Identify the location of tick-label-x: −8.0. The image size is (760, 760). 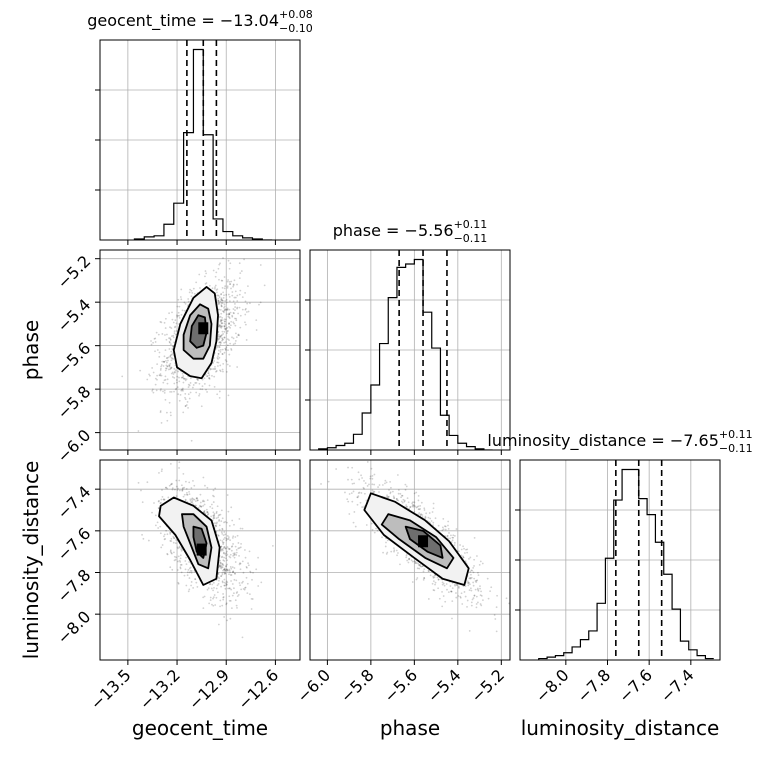
(552, 685).